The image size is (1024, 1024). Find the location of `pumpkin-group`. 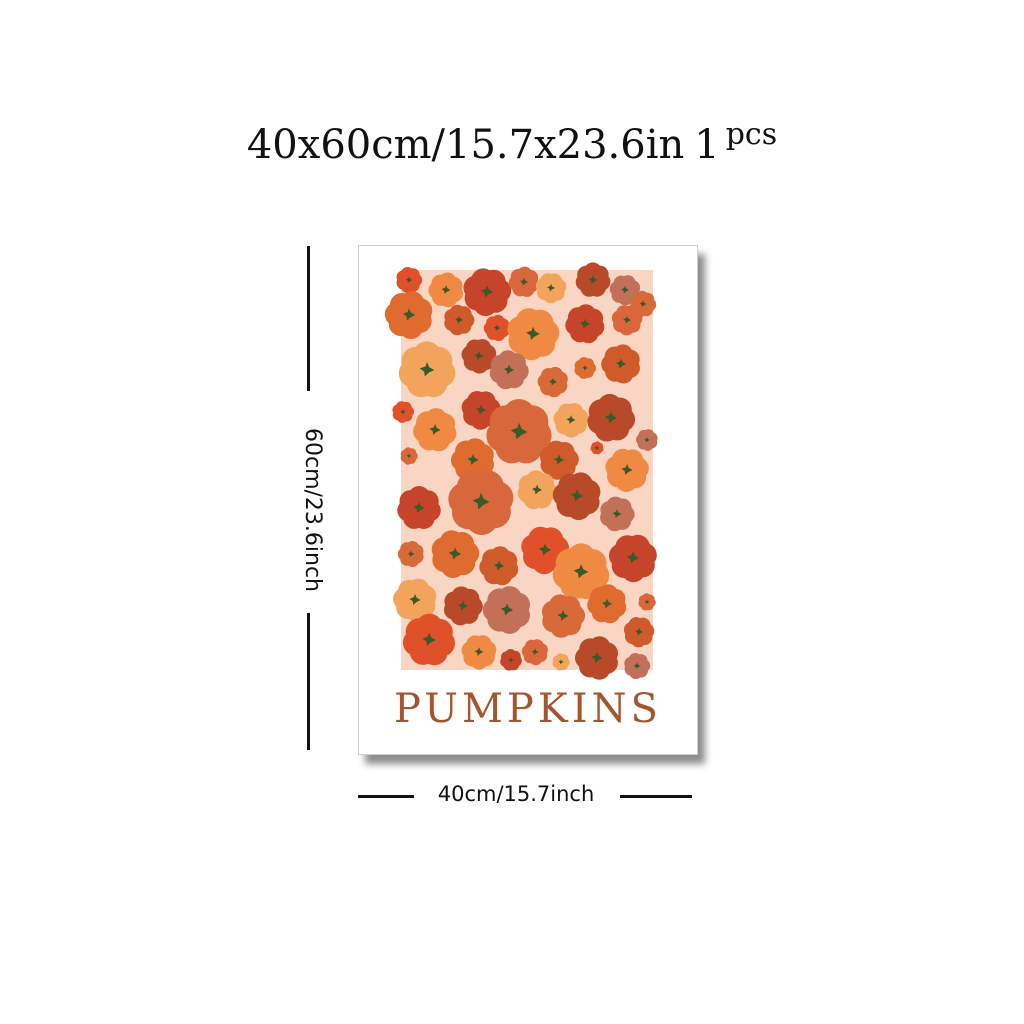

pumpkin-group is located at coordinates (521, 471).